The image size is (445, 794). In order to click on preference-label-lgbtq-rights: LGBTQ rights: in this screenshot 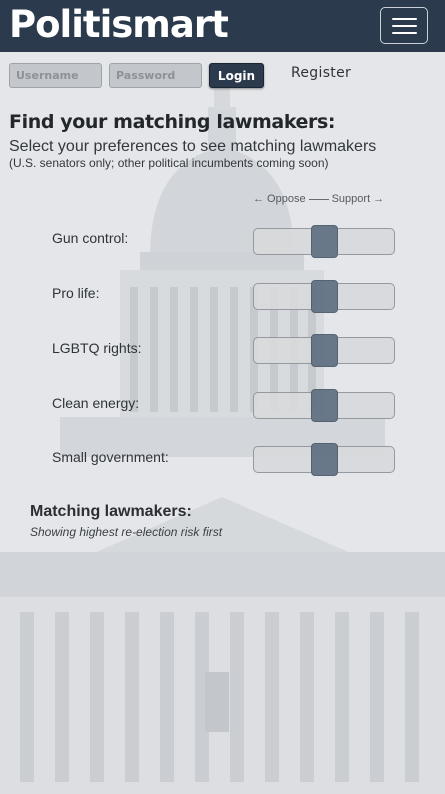, I will do `click(97, 348)`.